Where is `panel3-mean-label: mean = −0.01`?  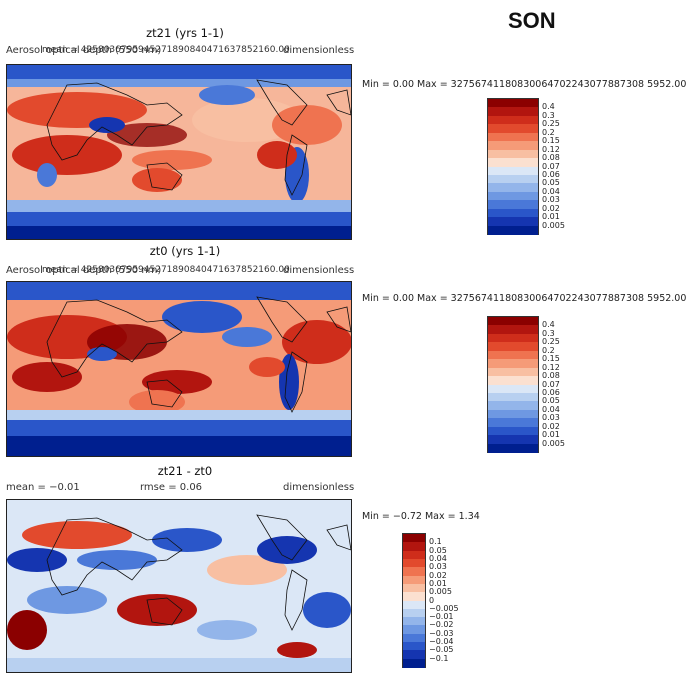 panel3-mean-label: mean = −0.01 is located at coordinates (43, 487).